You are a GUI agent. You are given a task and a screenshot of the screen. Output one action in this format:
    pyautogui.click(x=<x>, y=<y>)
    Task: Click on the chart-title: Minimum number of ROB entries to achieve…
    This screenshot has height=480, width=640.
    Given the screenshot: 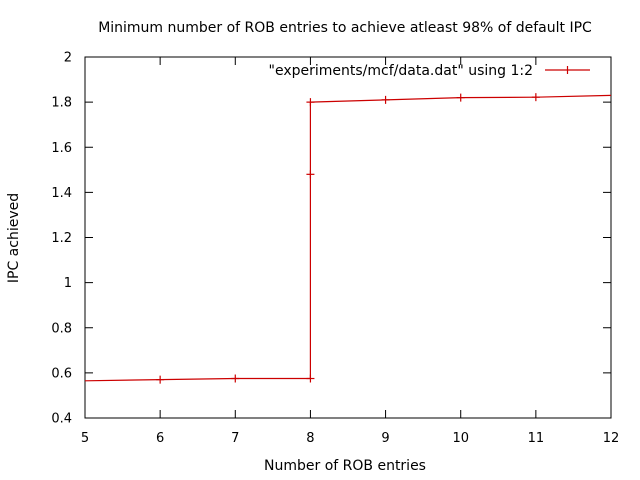 What is the action you would take?
    pyautogui.click(x=345, y=28)
    